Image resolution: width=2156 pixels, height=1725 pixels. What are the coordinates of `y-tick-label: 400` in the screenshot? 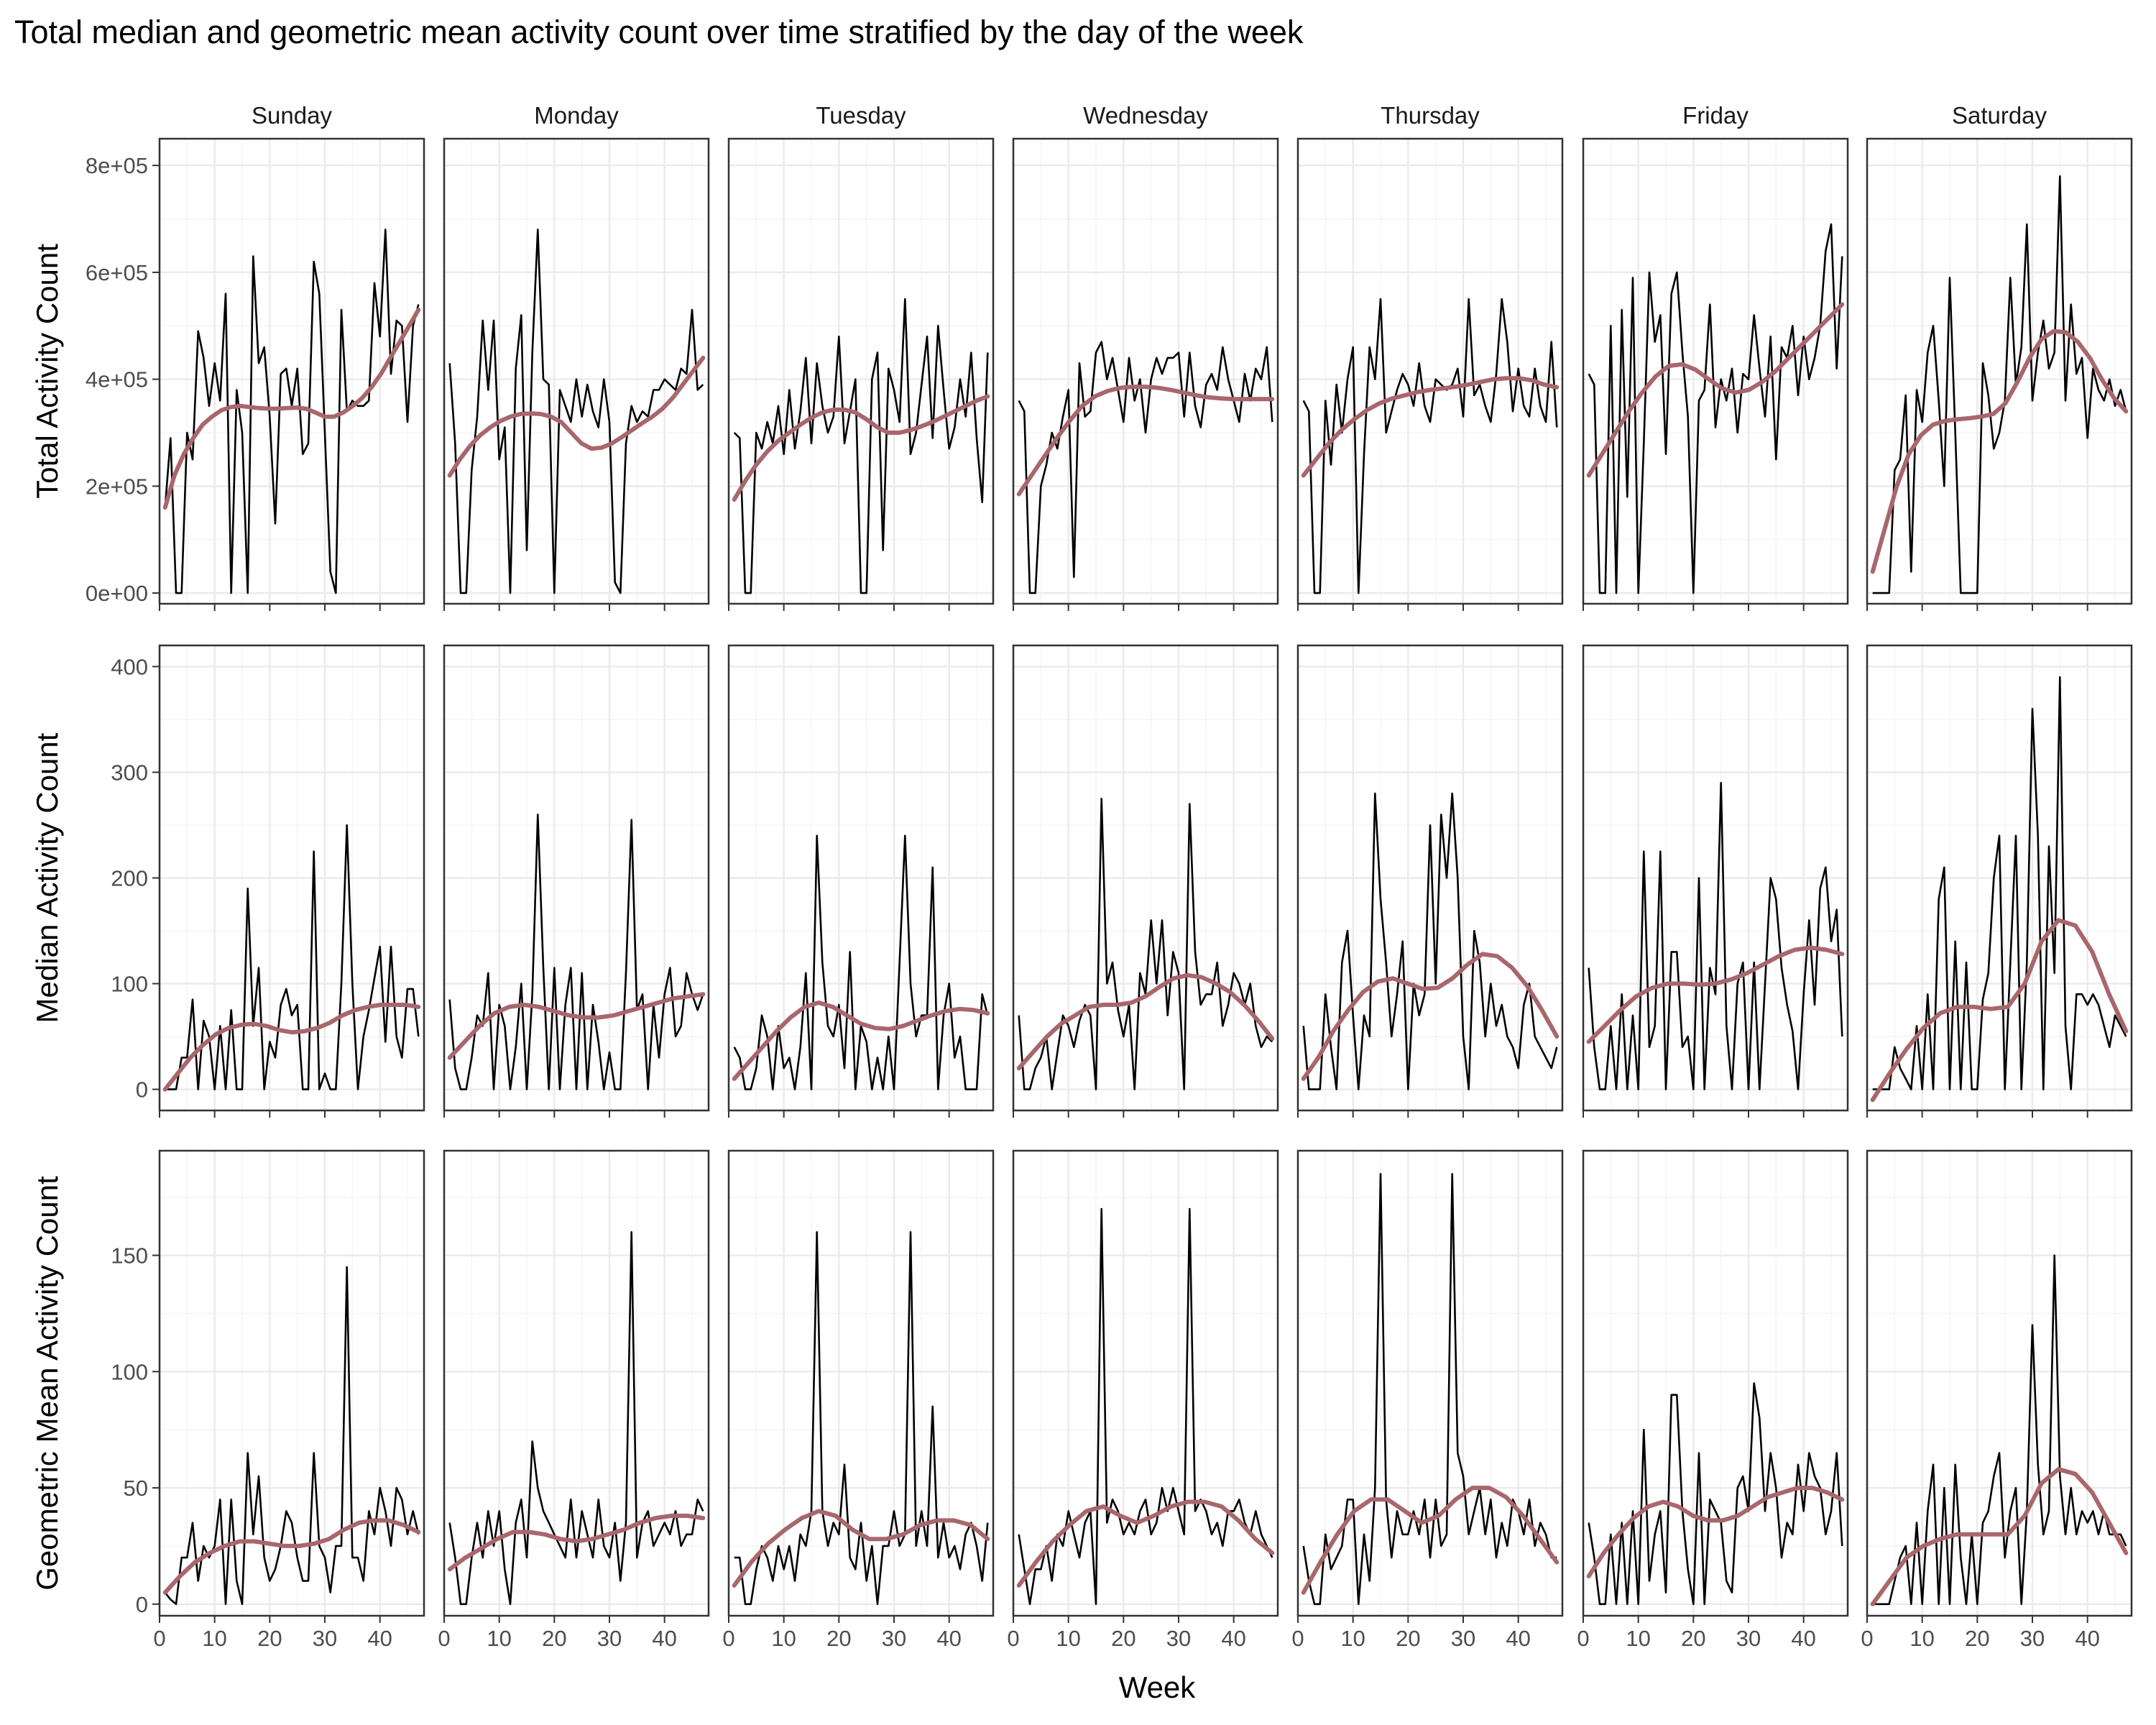 It's located at (130, 666).